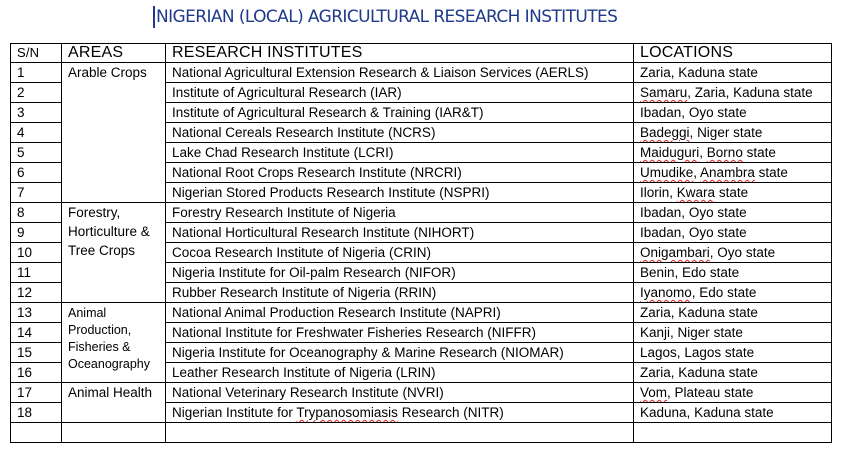  I want to click on location-cell: Kanji, Niger state, so click(732, 332).